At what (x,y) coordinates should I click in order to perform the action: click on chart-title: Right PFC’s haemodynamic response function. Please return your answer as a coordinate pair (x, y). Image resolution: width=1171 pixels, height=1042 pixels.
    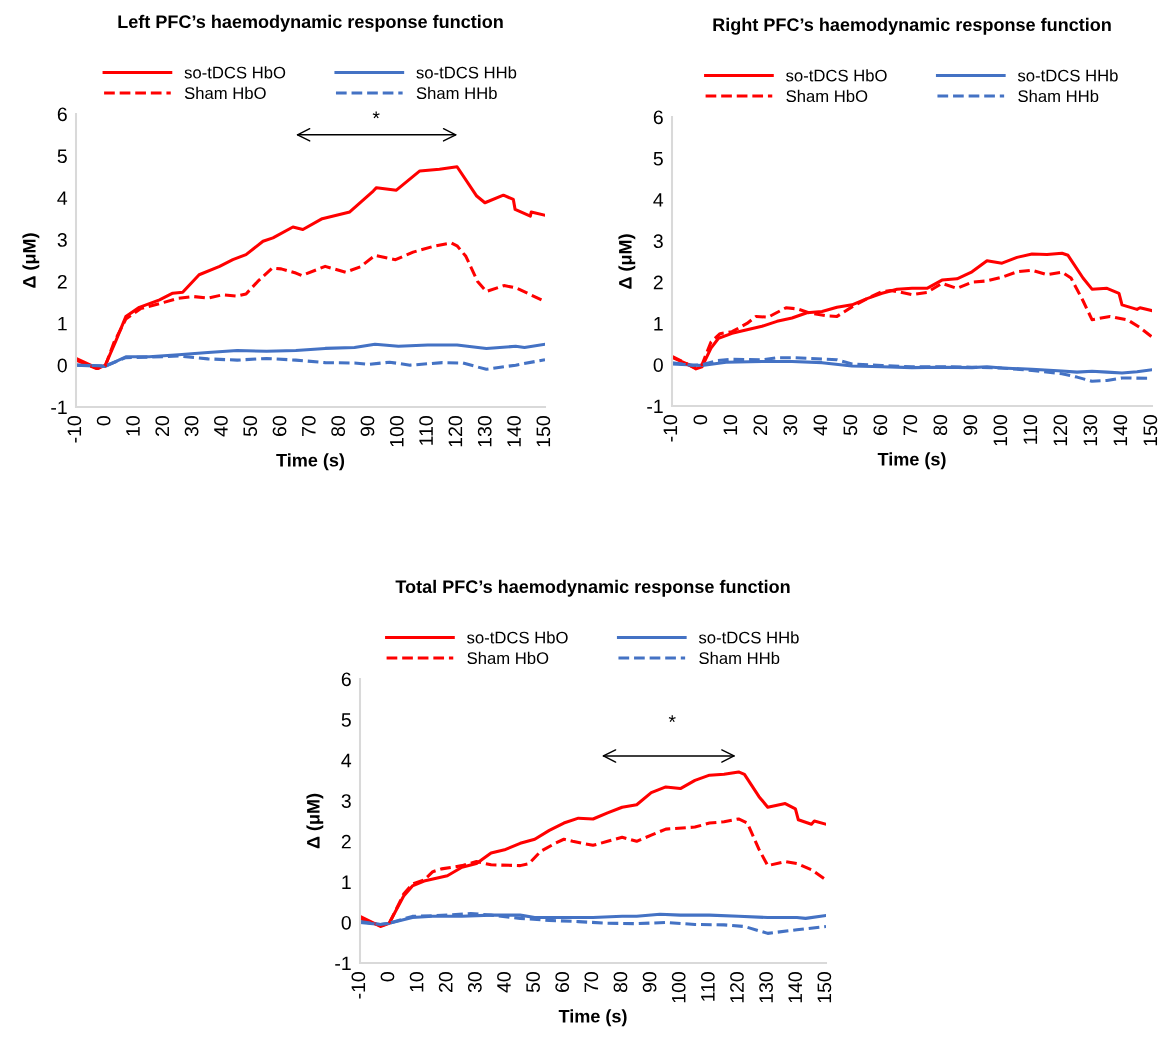
    Looking at the image, I should click on (912, 26).